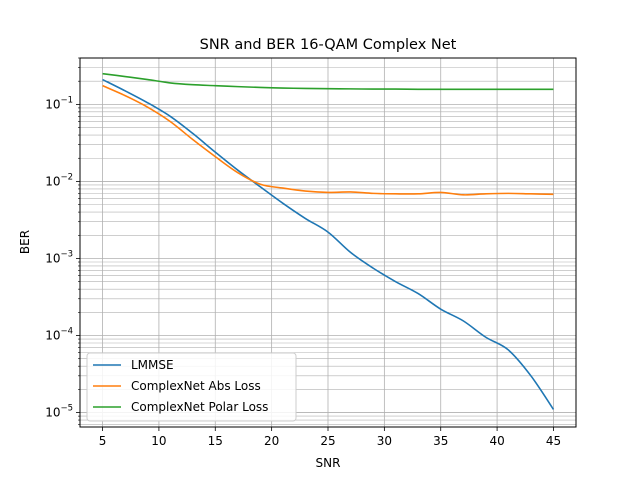 Image resolution: width=640 pixels, height=480 pixels. I want to click on x-tick-label: 15, so click(215, 441).